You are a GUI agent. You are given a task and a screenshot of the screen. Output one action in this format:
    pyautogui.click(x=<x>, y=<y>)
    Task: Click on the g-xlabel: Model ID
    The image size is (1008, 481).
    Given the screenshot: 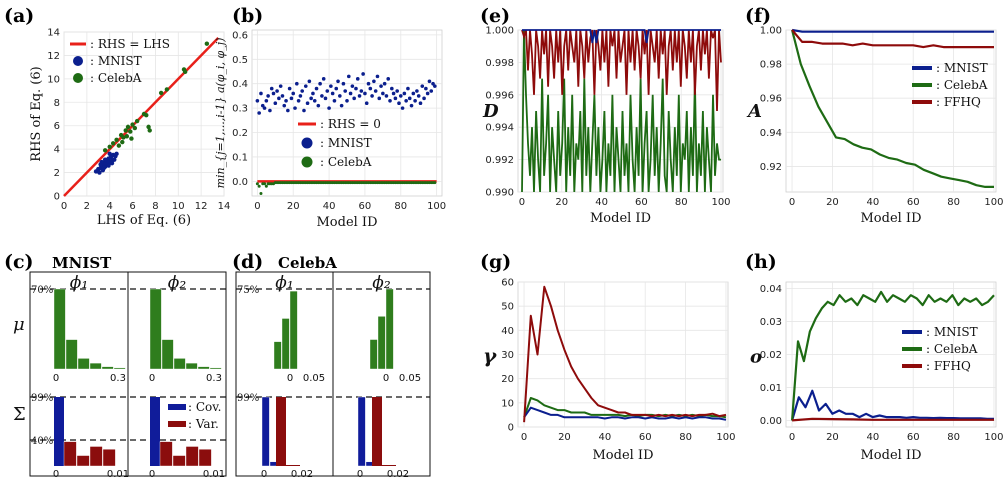 What is the action you would take?
    pyautogui.click(x=622, y=455)
    